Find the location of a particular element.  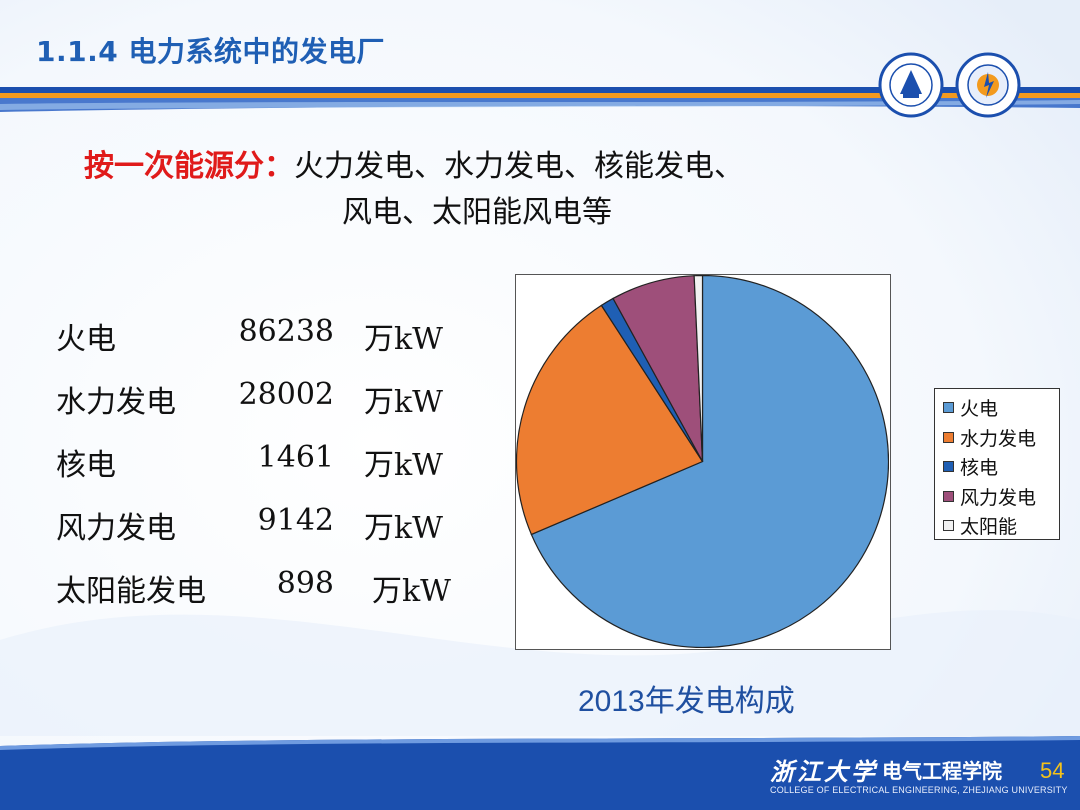

legend-label: 太阳能 is located at coordinates (989, 527).